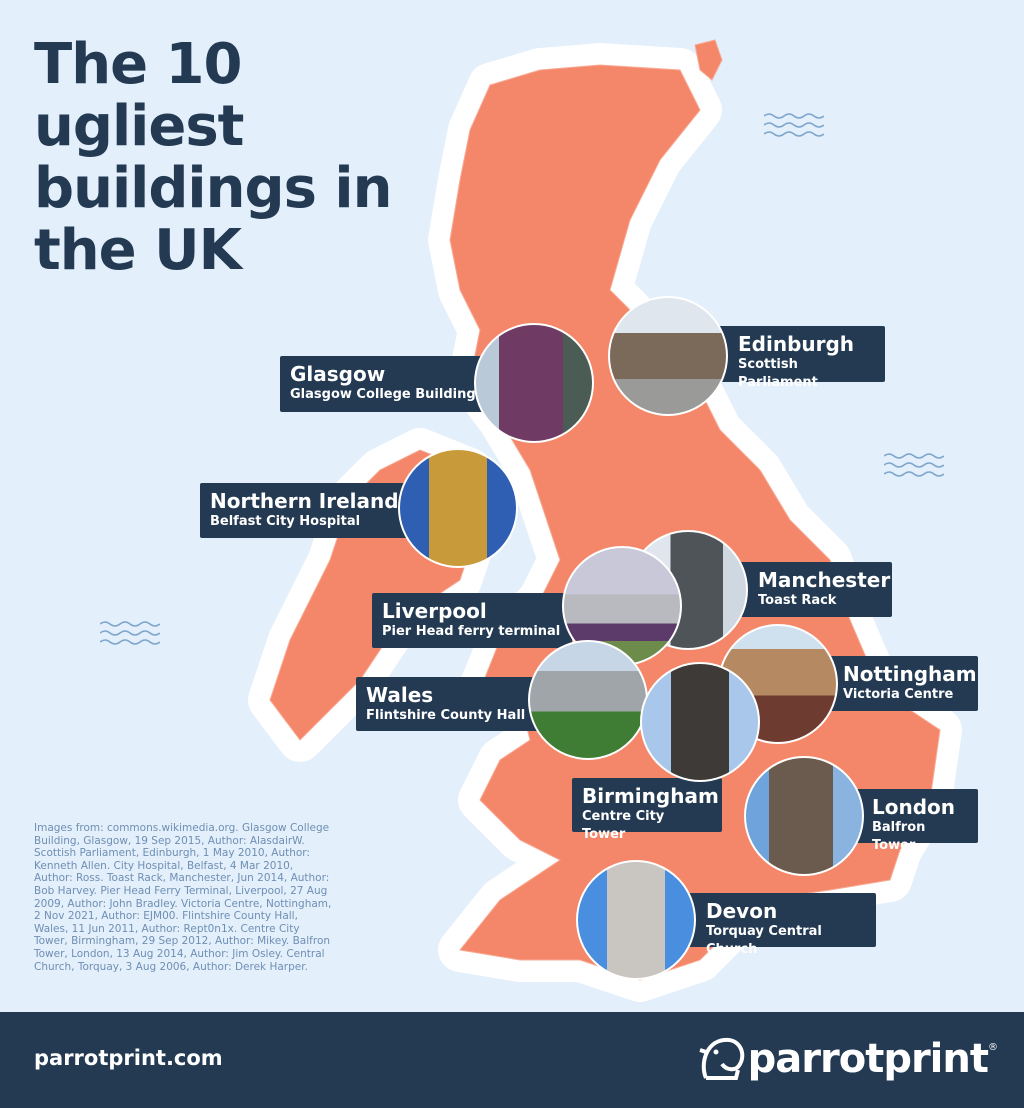  Describe the element at coordinates (446, 715) in the screenshot. I see `building-name: Flintshire County Hall` at that location.